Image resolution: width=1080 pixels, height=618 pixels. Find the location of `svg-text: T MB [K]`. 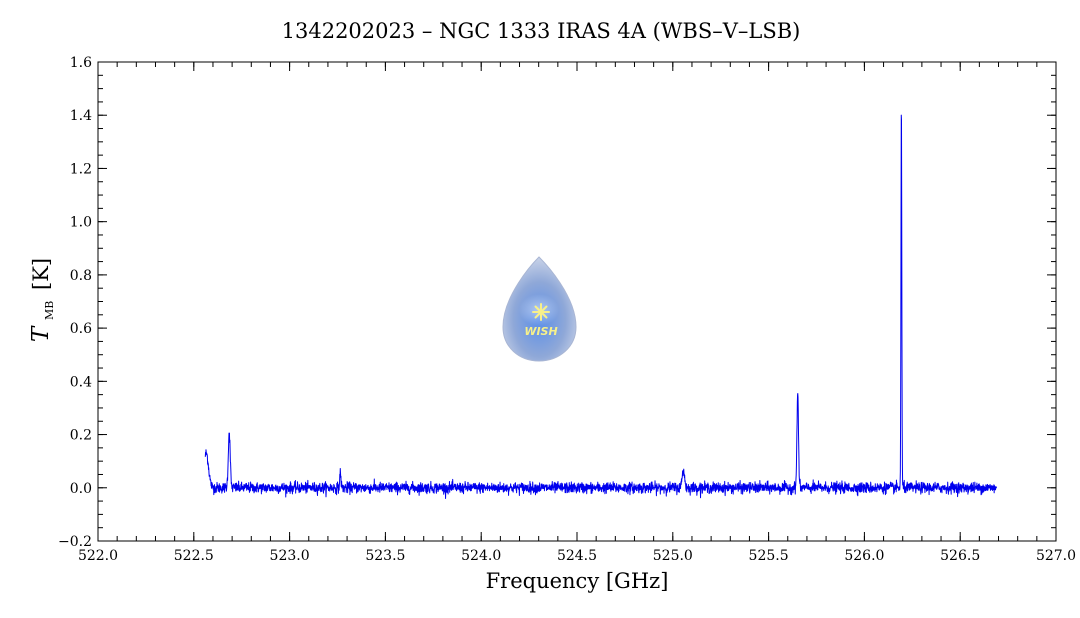

svg-text: T MB [K] is located at coordinates (43, 300).